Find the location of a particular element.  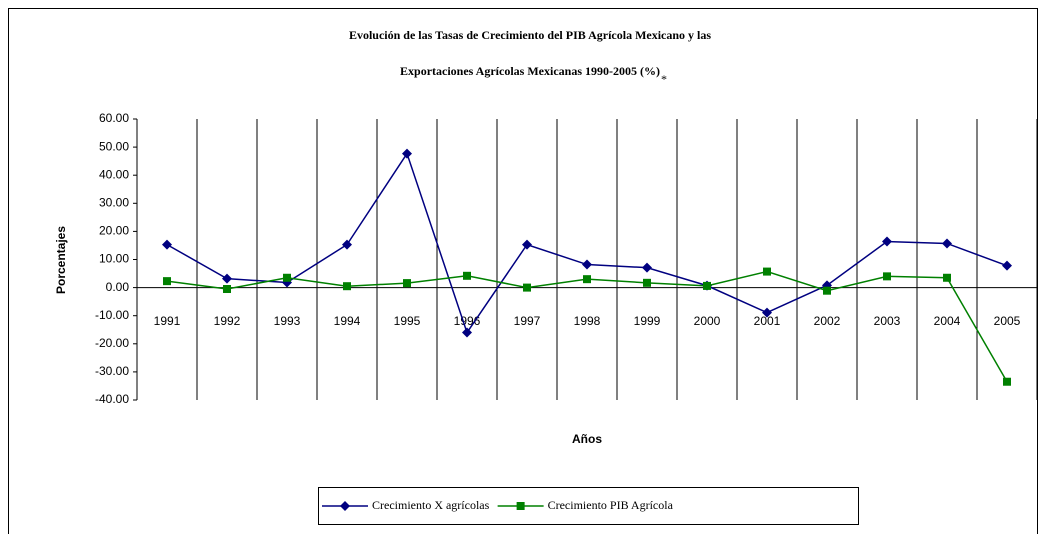

x-tick-label: 1998 is located at coordinates (587, 321).